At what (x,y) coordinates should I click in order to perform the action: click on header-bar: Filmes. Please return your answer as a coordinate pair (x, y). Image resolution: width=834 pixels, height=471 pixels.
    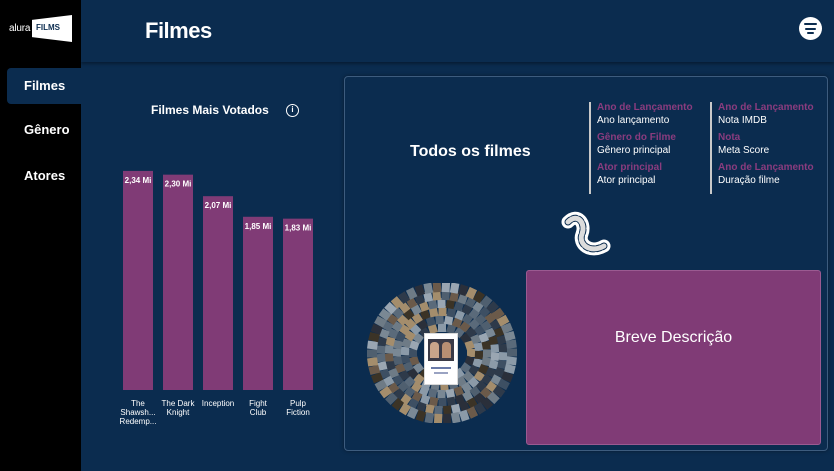
    Looking at the image, I should click on (457, 31).